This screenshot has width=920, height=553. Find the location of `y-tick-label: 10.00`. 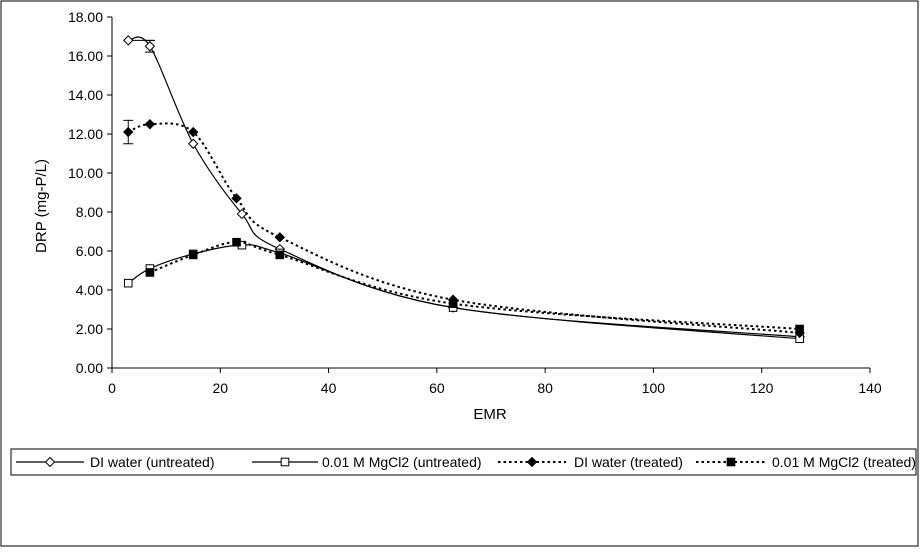

y-tick-label: 10.00 is located at coordinates (85, 173).